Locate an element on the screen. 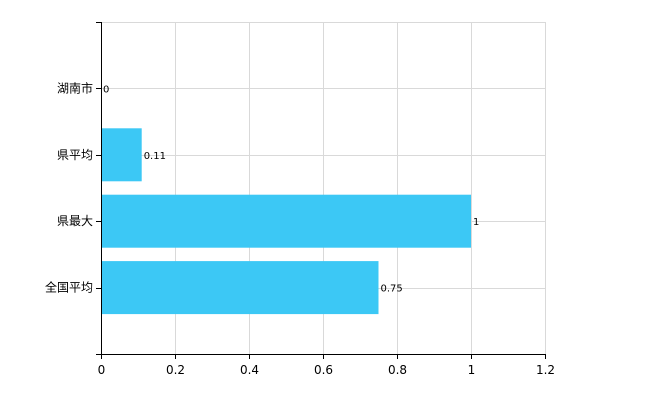 This screenshot has height=400, width=650. data-label: 0 is located at coordinates (106, 89).